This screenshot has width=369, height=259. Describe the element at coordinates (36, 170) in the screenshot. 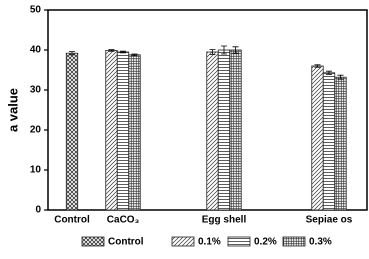

I see `y-tick-label: 10` at that location.